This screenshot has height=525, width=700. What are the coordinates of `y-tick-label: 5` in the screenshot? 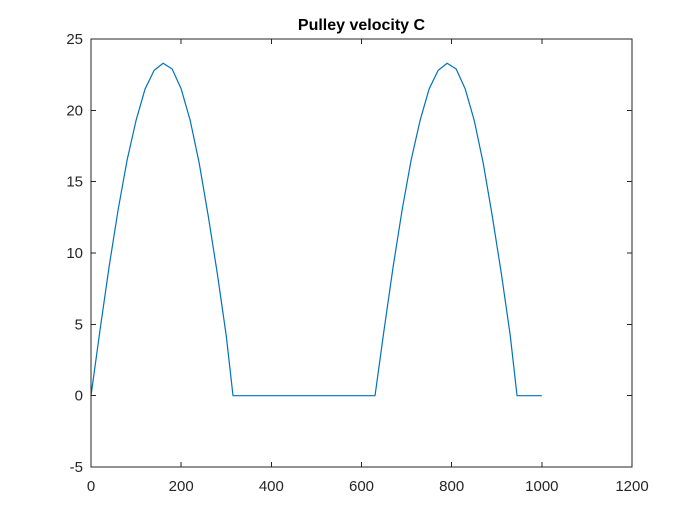 It's located at (79, 324).